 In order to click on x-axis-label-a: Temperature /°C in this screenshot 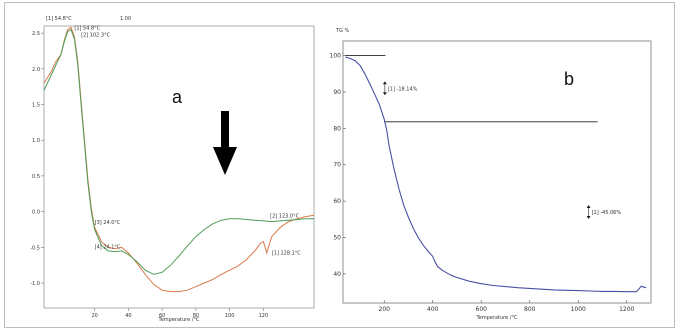, I will do `click(179, 320)`.